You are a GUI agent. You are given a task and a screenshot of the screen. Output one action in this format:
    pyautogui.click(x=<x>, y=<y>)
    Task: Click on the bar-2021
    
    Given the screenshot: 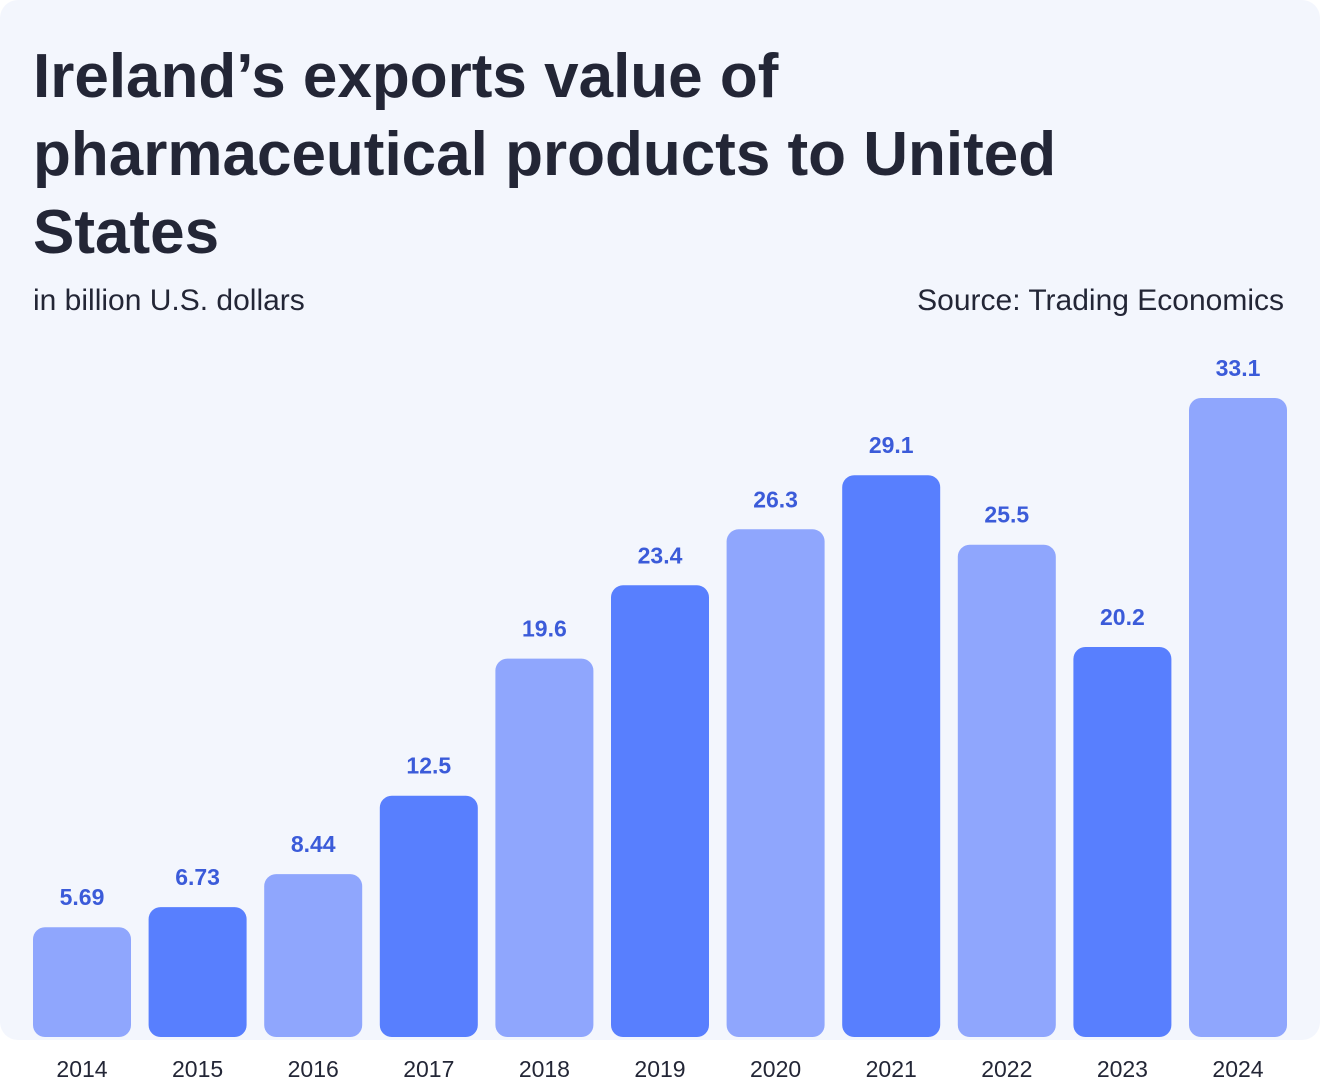 What is the action you would take?
    pyautogui.click(x=891, y=756)
    